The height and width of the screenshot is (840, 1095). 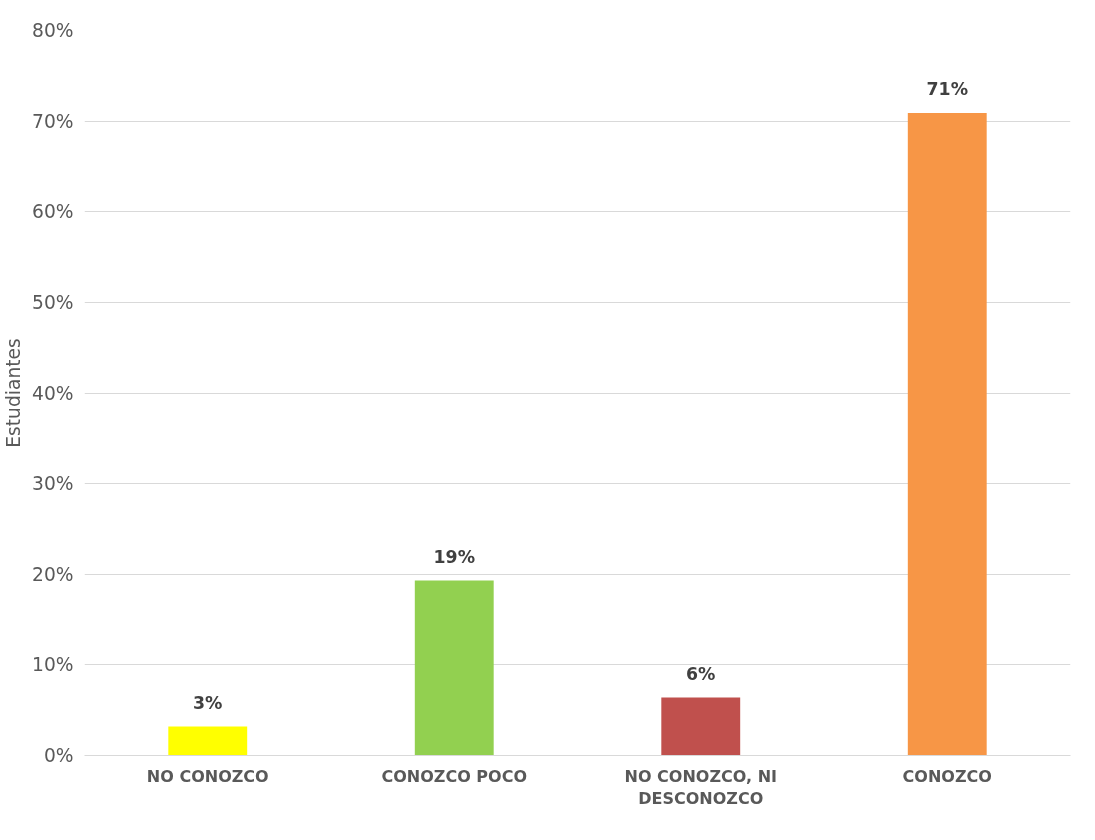 I want to click on data-label: 6%, so click(x=701, y=673).